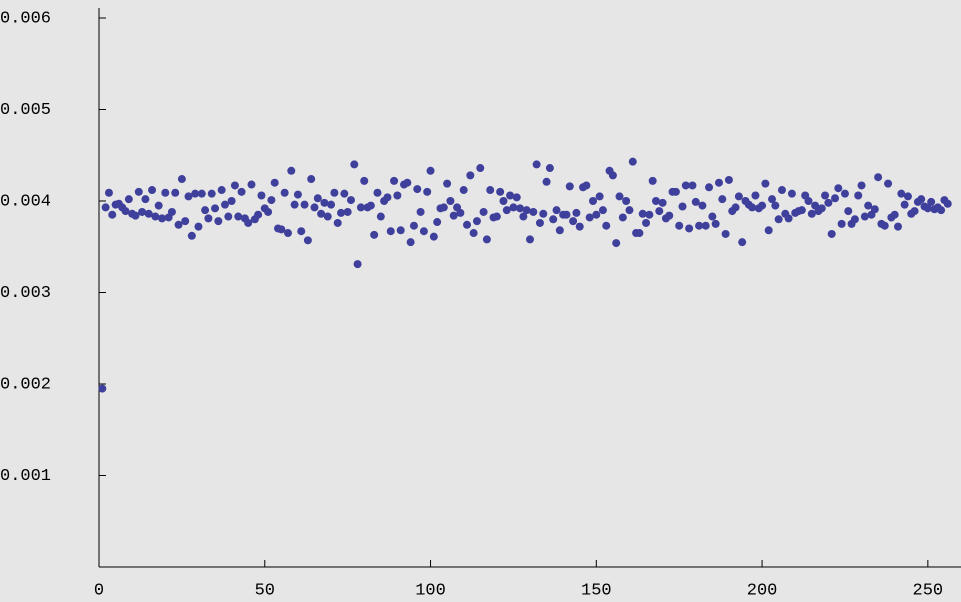 The height and width of the screenshot is (602, 961). I want to click on y-tick-label: 0.005, so click(25, 110).